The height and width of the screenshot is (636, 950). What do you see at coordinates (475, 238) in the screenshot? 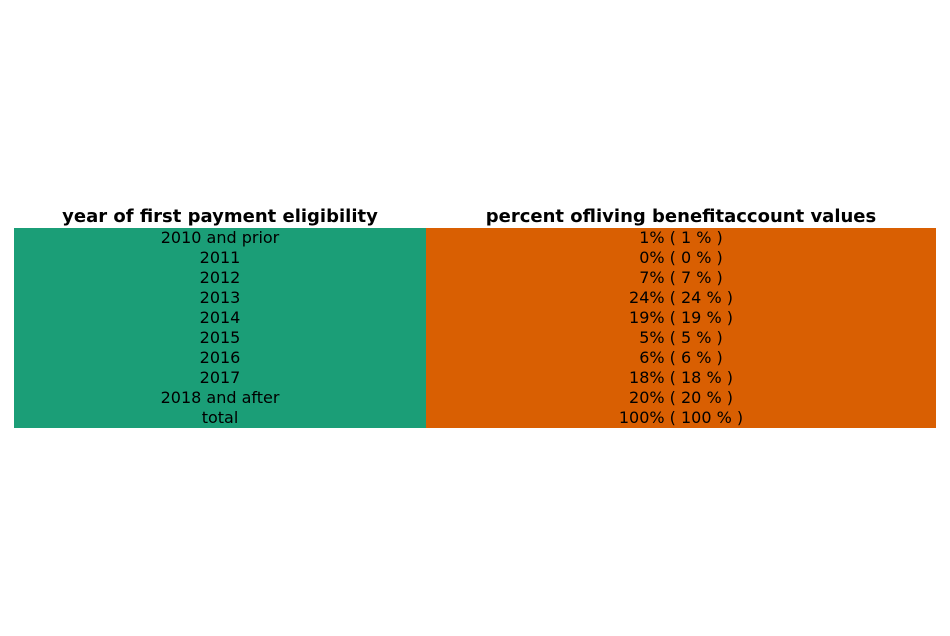
I see `table-row: 2010 and prior 1% ( 1 % )` at bounding box center [475, 238].